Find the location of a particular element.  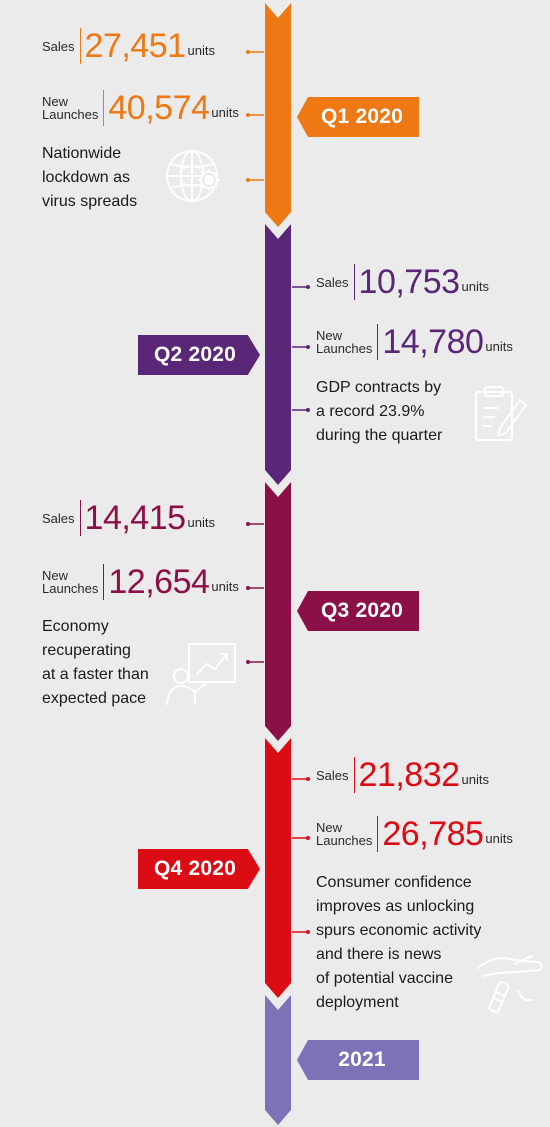

q1-period-tag: Q1 2020 is located at coordinates (358, 117).